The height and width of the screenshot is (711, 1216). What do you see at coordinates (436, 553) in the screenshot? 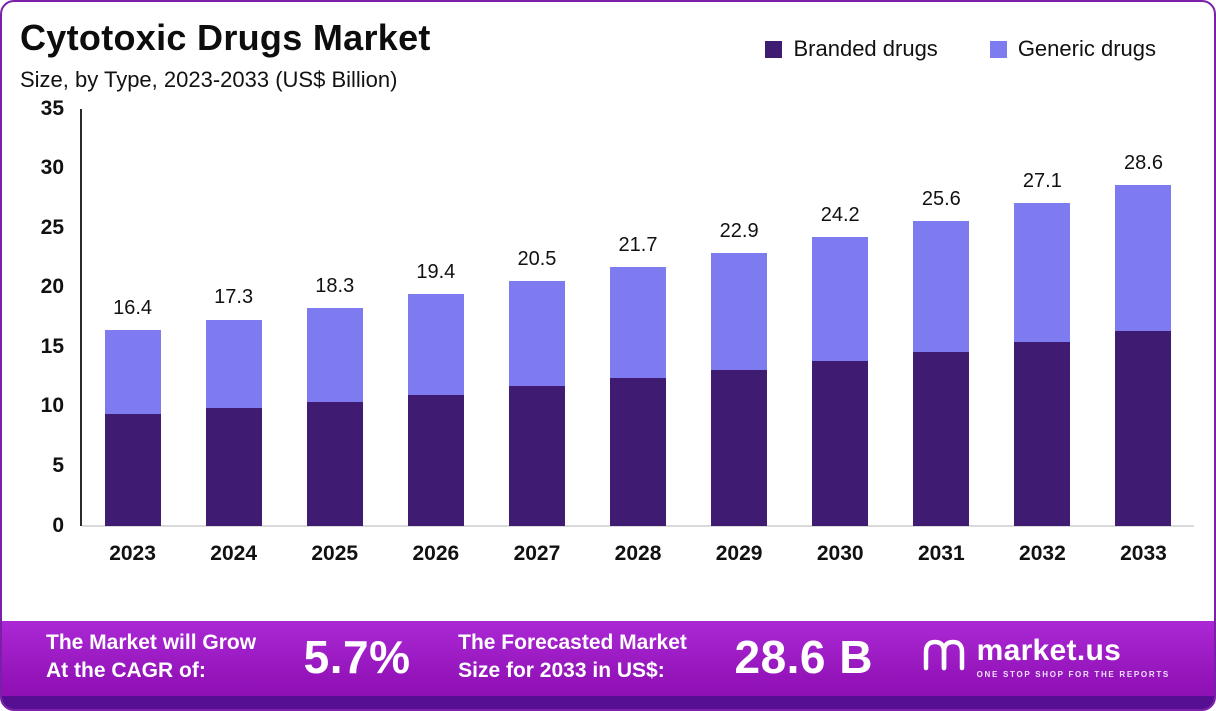
I see `x-axis-label: 2026` at bounding box center [436, 553].